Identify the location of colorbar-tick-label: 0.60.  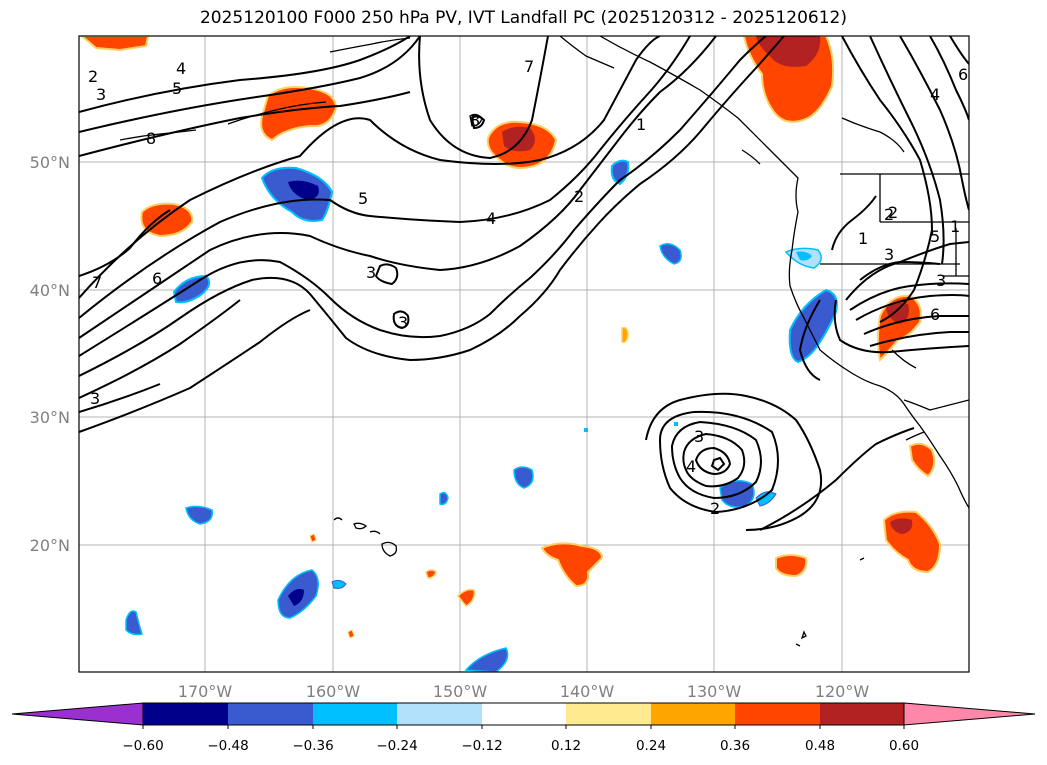
(904, 746).